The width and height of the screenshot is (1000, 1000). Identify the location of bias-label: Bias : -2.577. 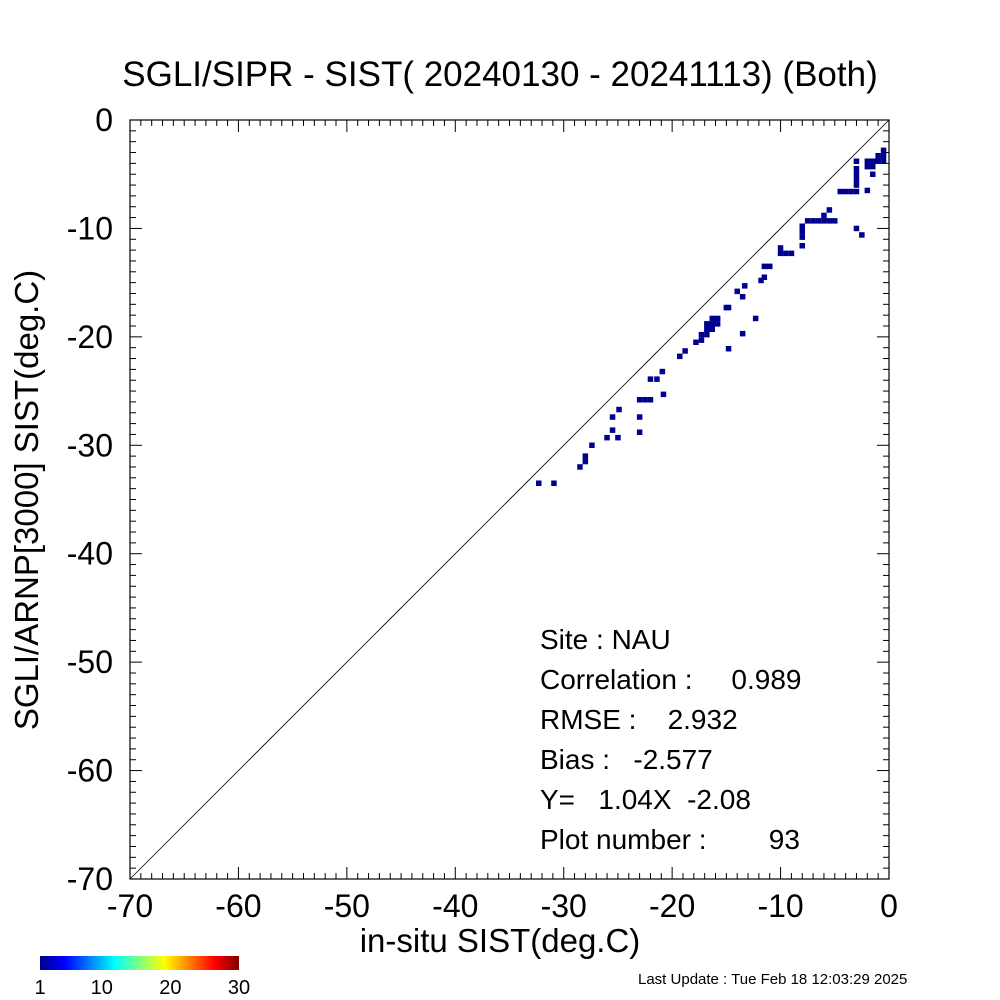
(626, 759).